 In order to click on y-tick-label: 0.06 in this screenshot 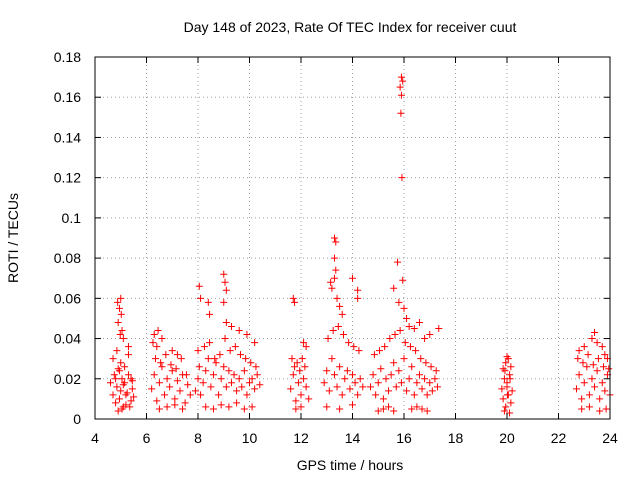, I will do `click(67, 298)`.